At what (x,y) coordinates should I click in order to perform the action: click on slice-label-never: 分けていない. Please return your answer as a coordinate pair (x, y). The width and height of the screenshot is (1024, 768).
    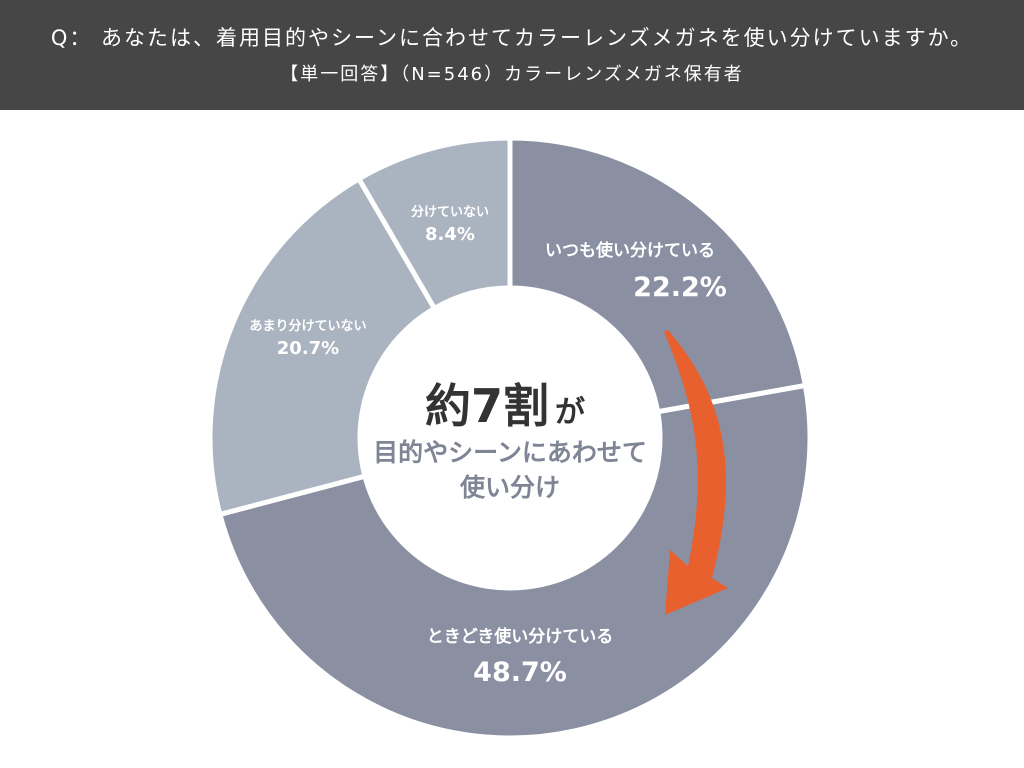
    Looking at the image, I should click on (450, 212).